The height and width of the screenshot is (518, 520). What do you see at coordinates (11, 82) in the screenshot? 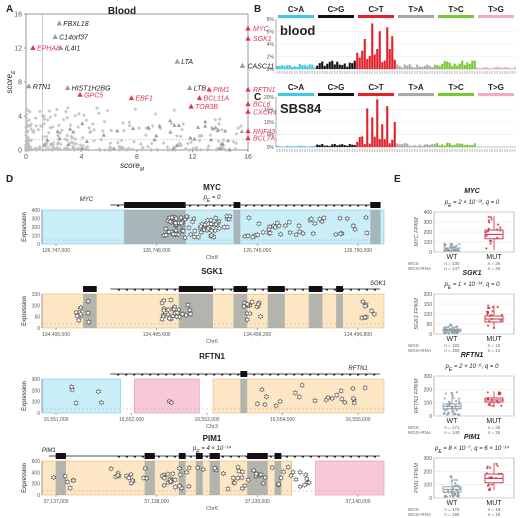
I see `y-axis-title: scoreE` at bounding box center [11, 82].